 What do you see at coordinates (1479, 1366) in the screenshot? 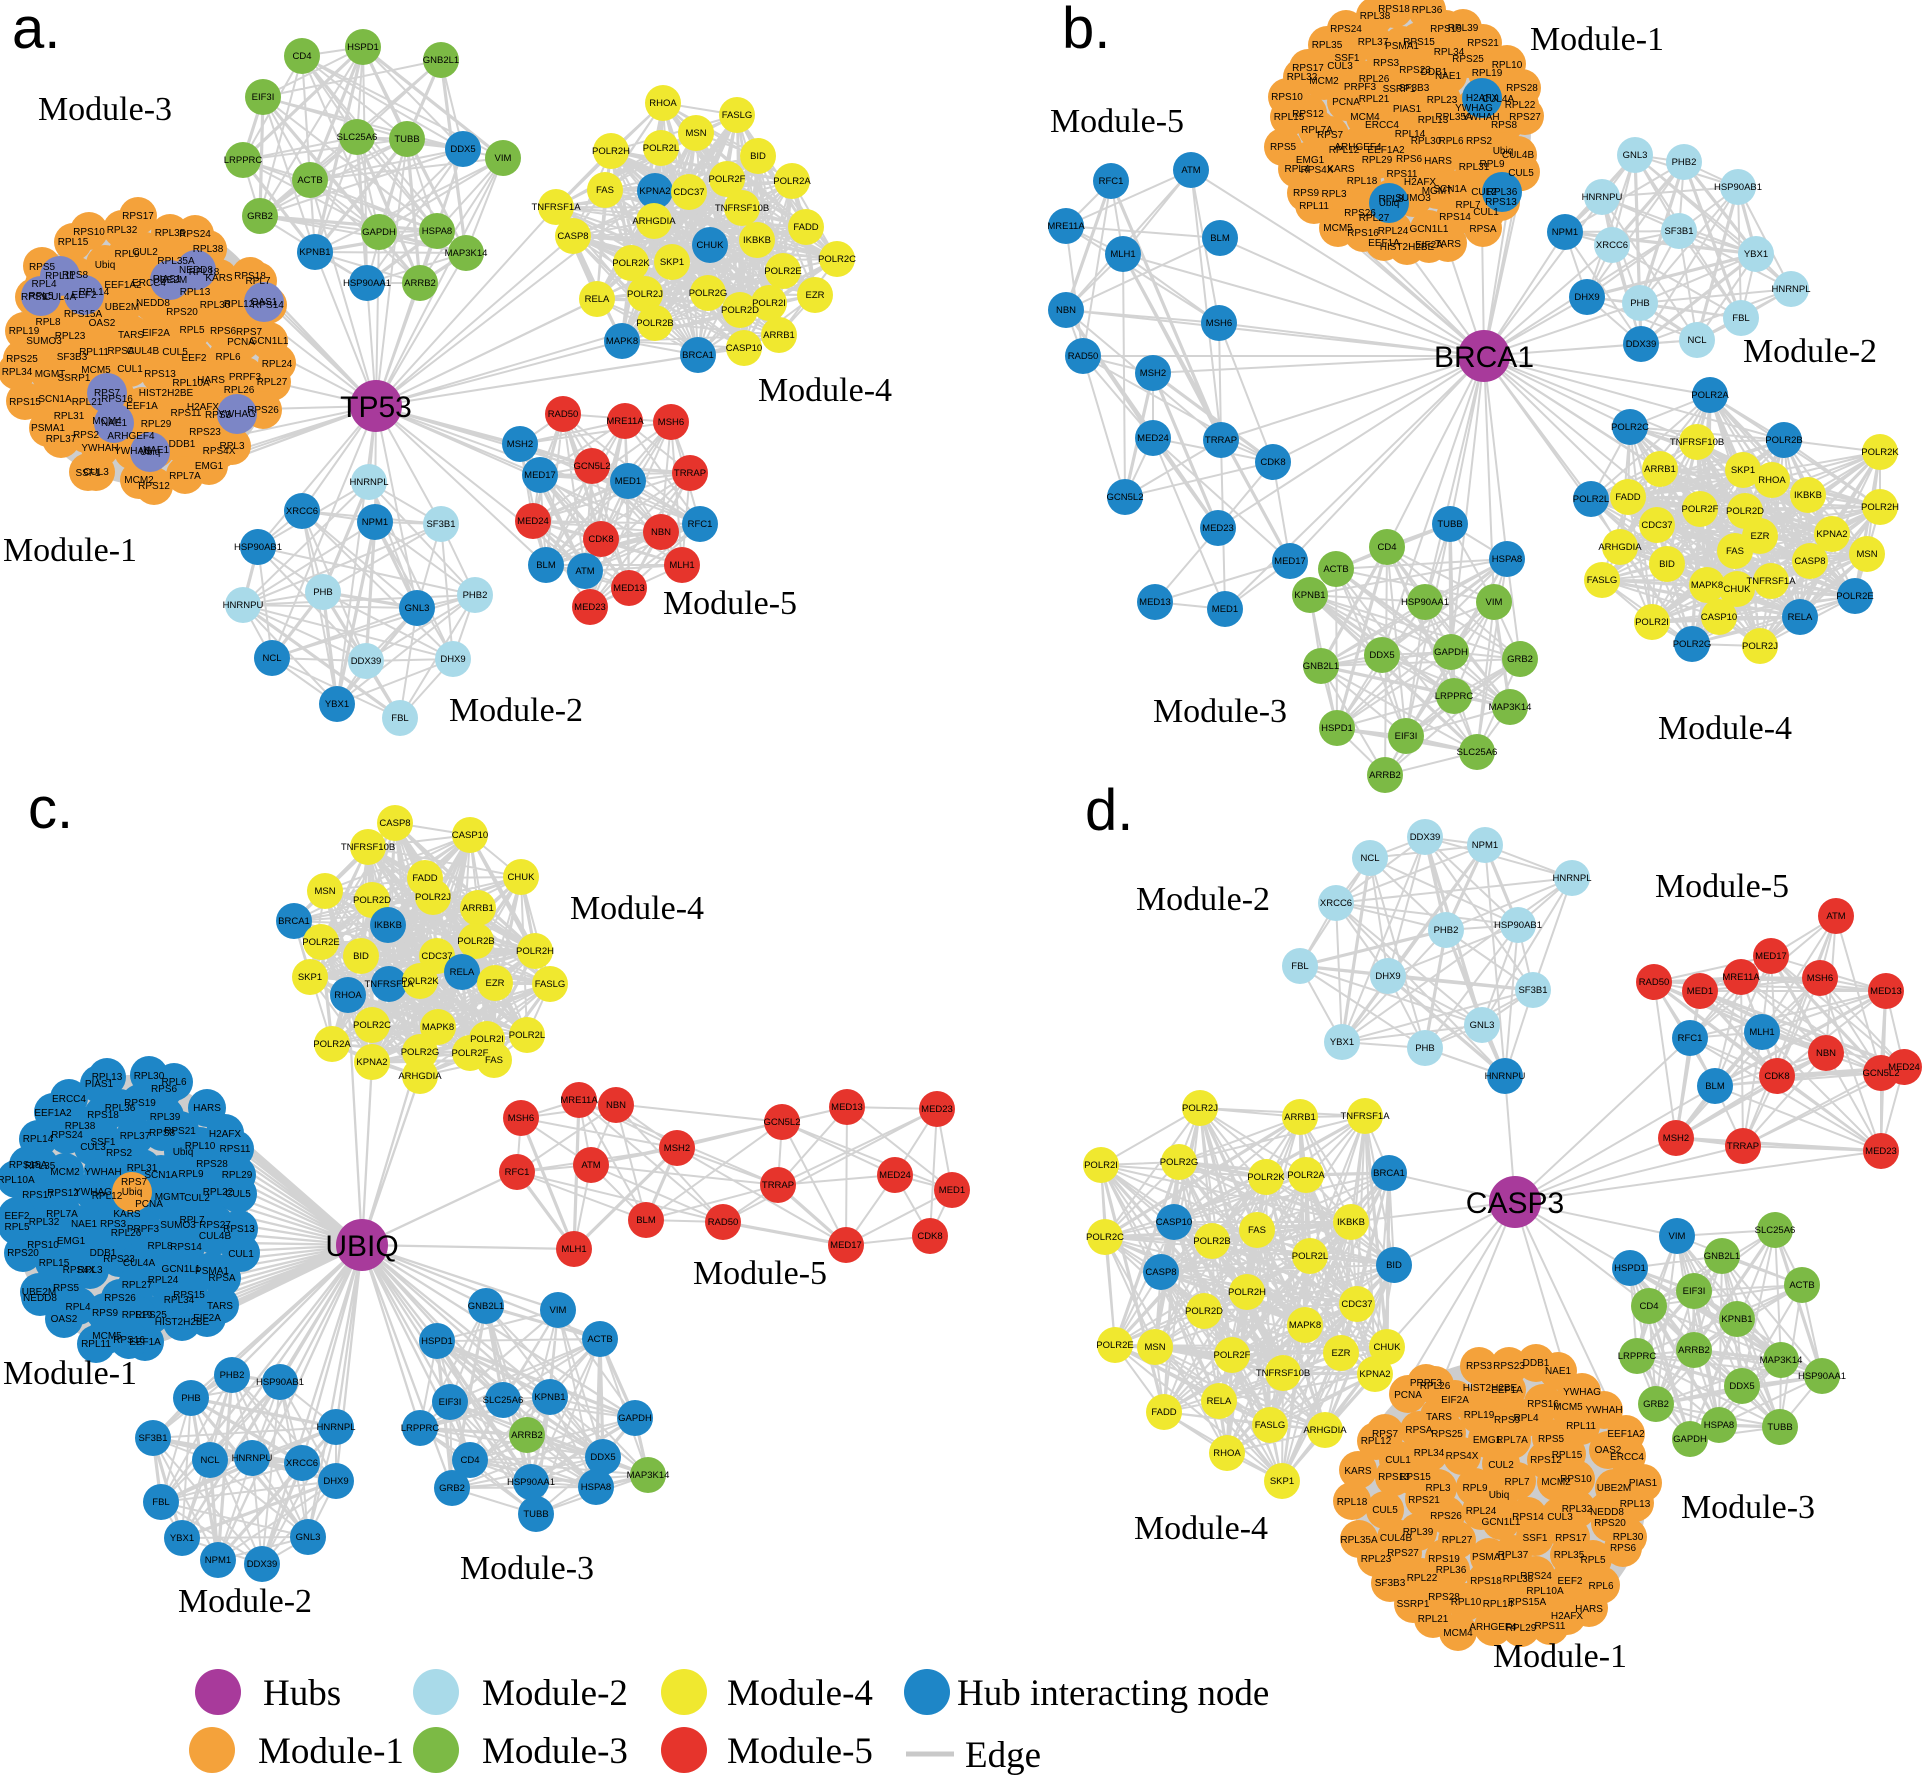
I see `svg-text: RPS3` at bounding box center [1479, 1366].